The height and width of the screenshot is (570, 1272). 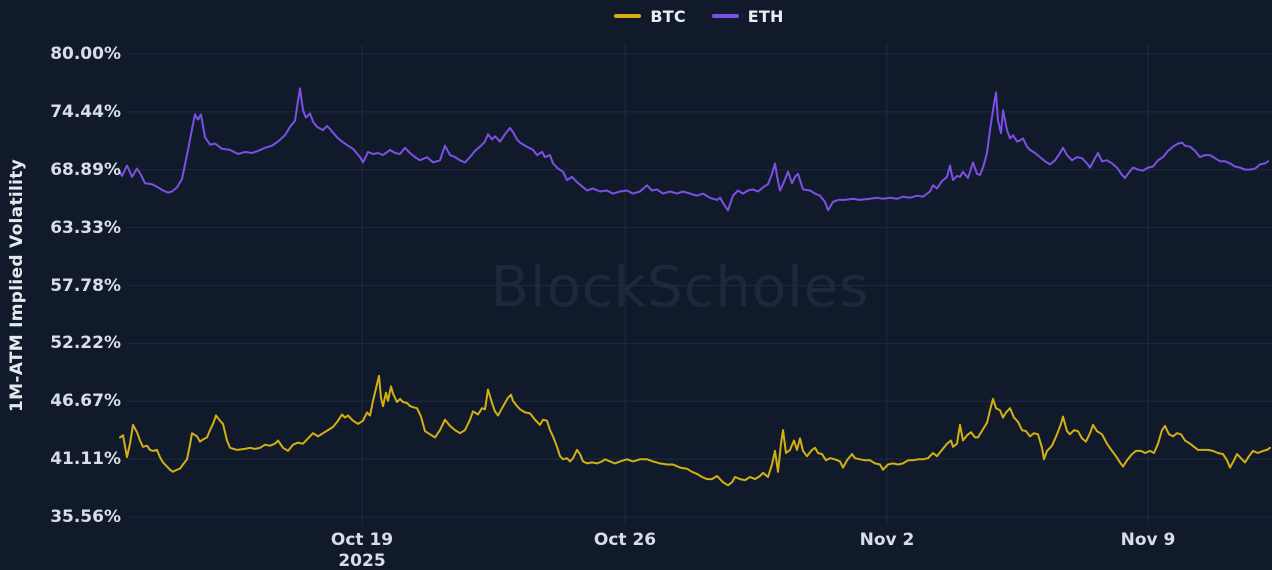 I want to click on legend-label: BTC, so click(x=668, y=16).